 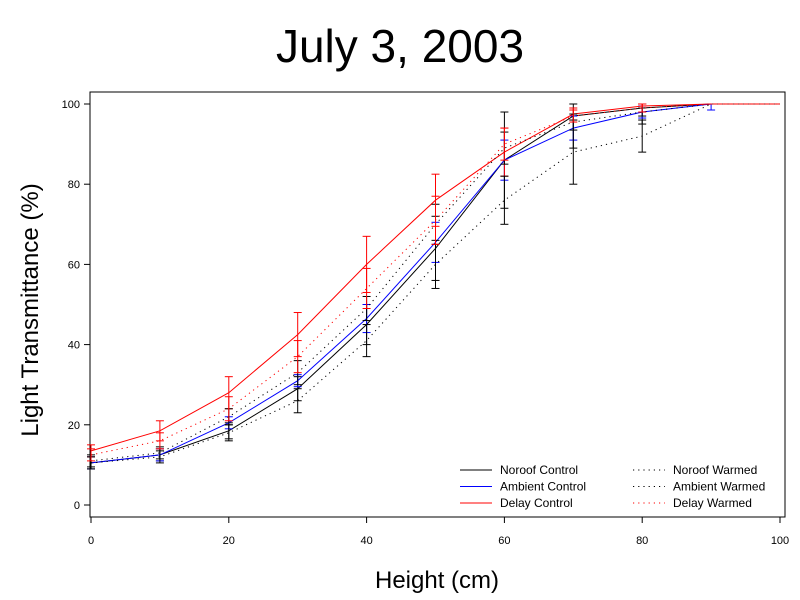 I want to click on y-tick-label: 20, so click(x=74, y=426).